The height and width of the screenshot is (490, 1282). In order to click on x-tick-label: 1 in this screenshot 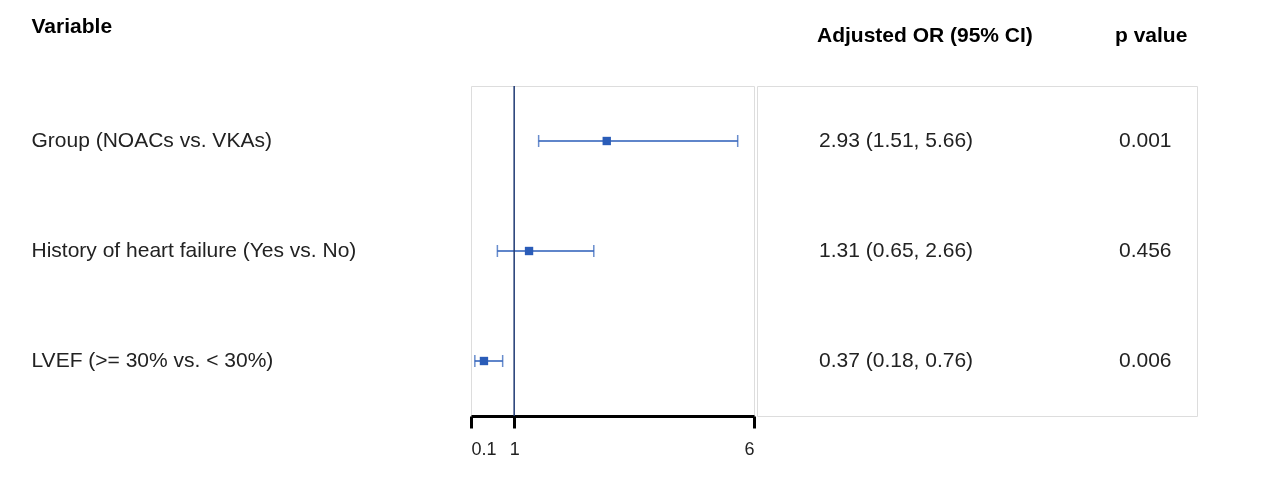, I will do `click(514, 448)`.